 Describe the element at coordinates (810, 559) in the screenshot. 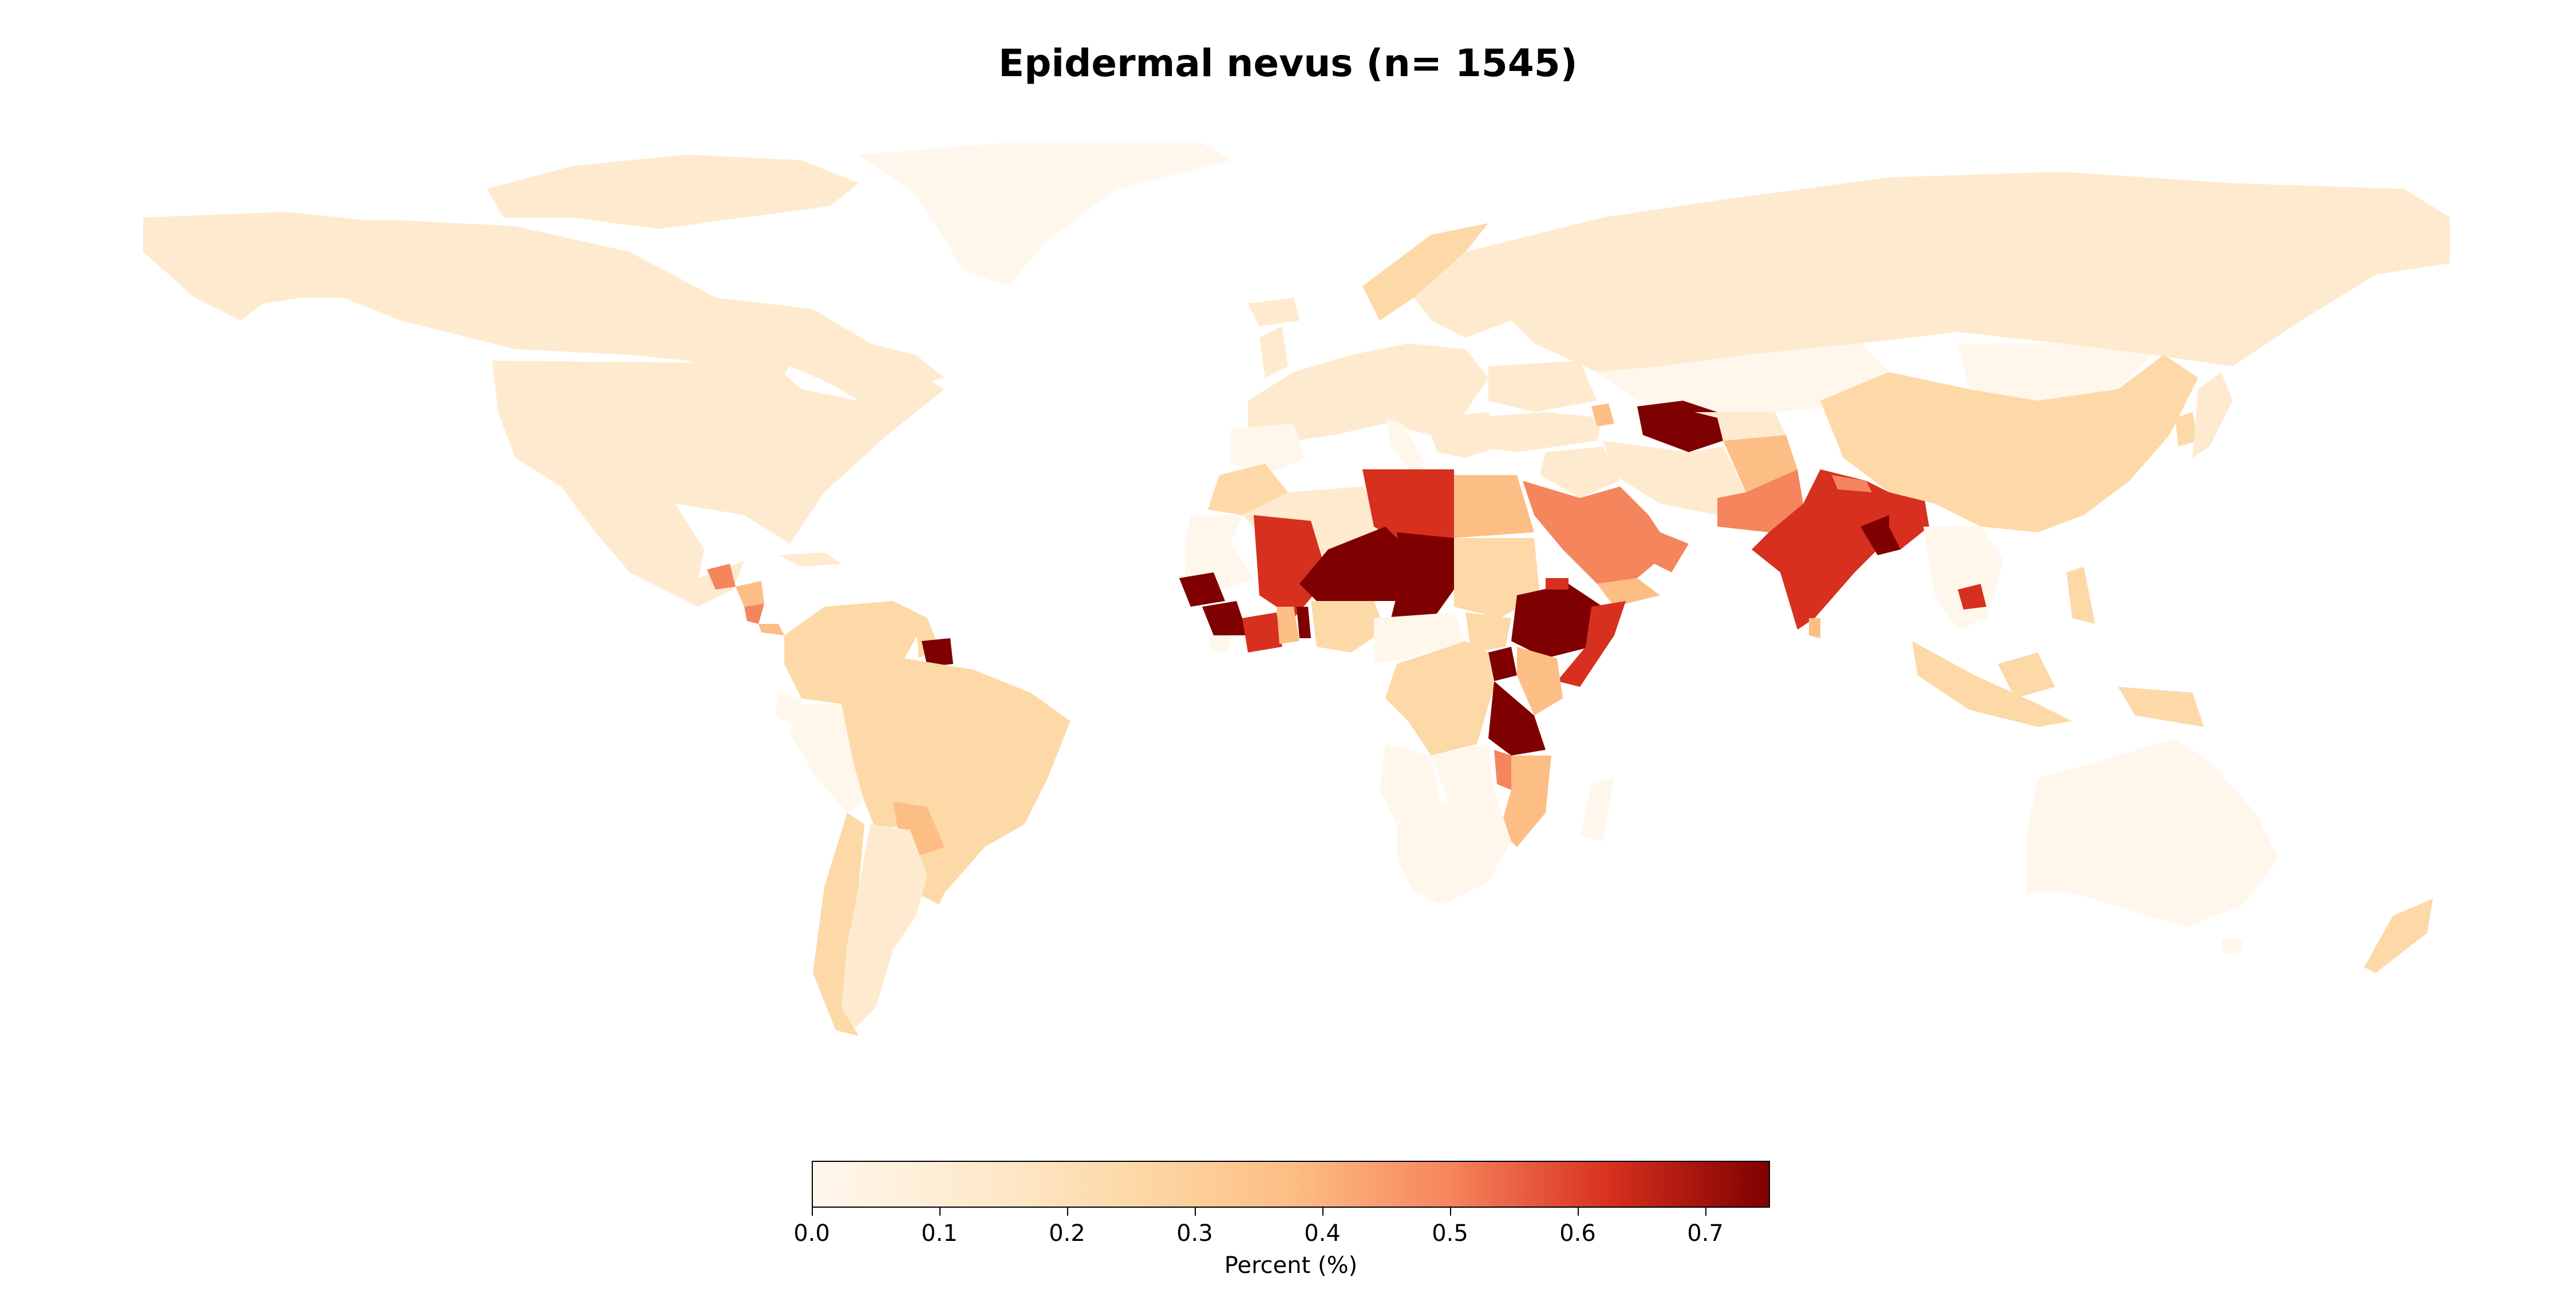

I see `caribbean-islands` at that location.